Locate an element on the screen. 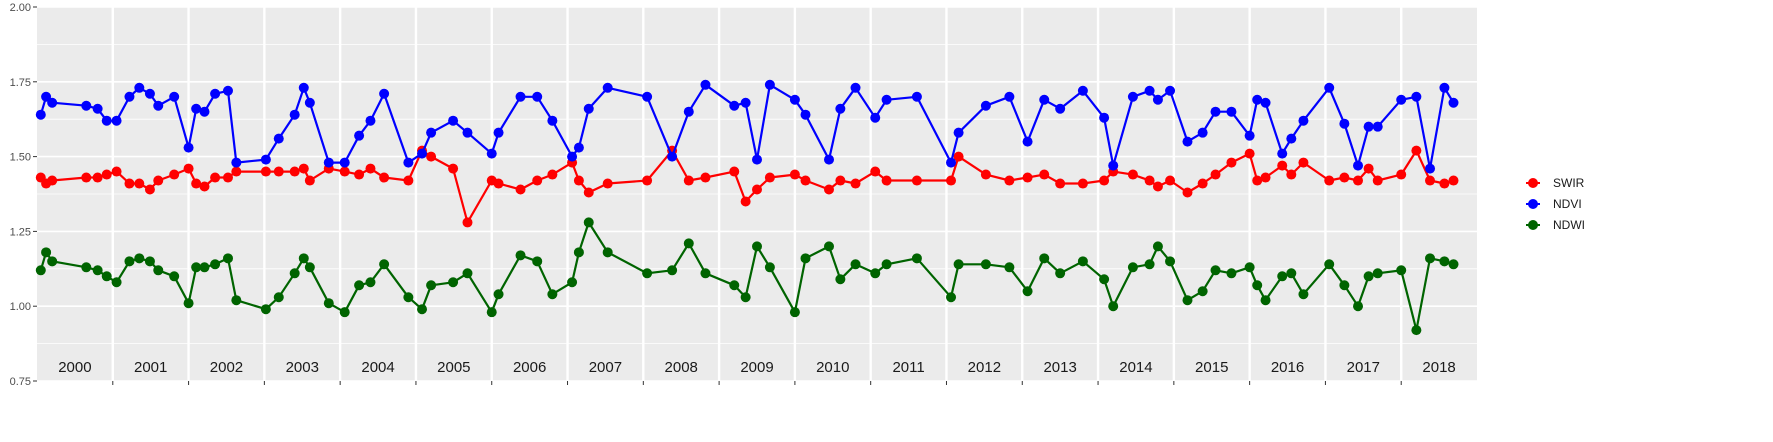 The width and height of the screenshot is (1773, 442). year-label: 2008 is located at coordinates (681, 367).